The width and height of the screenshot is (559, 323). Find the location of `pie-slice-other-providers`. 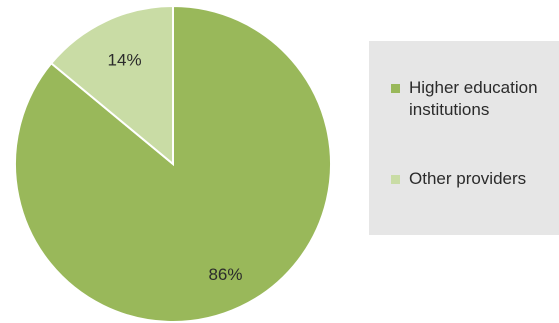

pie-slice-other-providers is located at coordinates (111, 85).